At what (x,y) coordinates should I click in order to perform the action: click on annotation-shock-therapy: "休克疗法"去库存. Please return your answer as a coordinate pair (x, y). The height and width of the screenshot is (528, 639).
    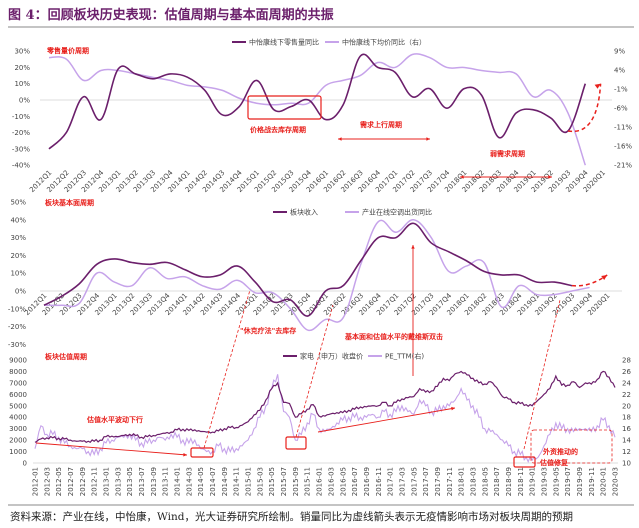
    Looking at the image, I should click on (268, 330).